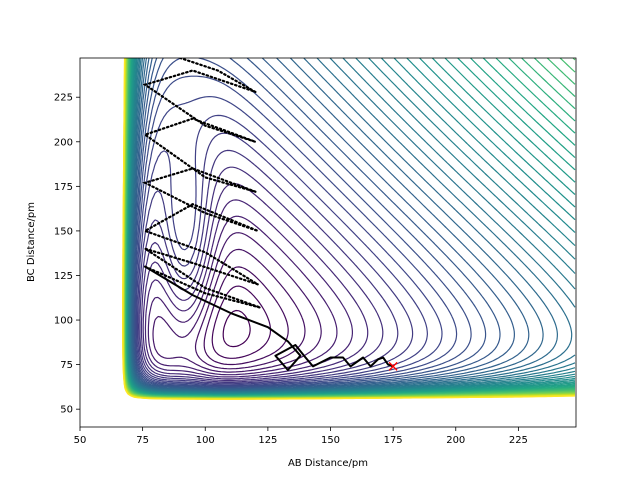 The width and height of the screenshot is (640, 480). Describe the element at coordinates (66, 410) in the screenshot. I see `y-tick-label: 50` at that location.